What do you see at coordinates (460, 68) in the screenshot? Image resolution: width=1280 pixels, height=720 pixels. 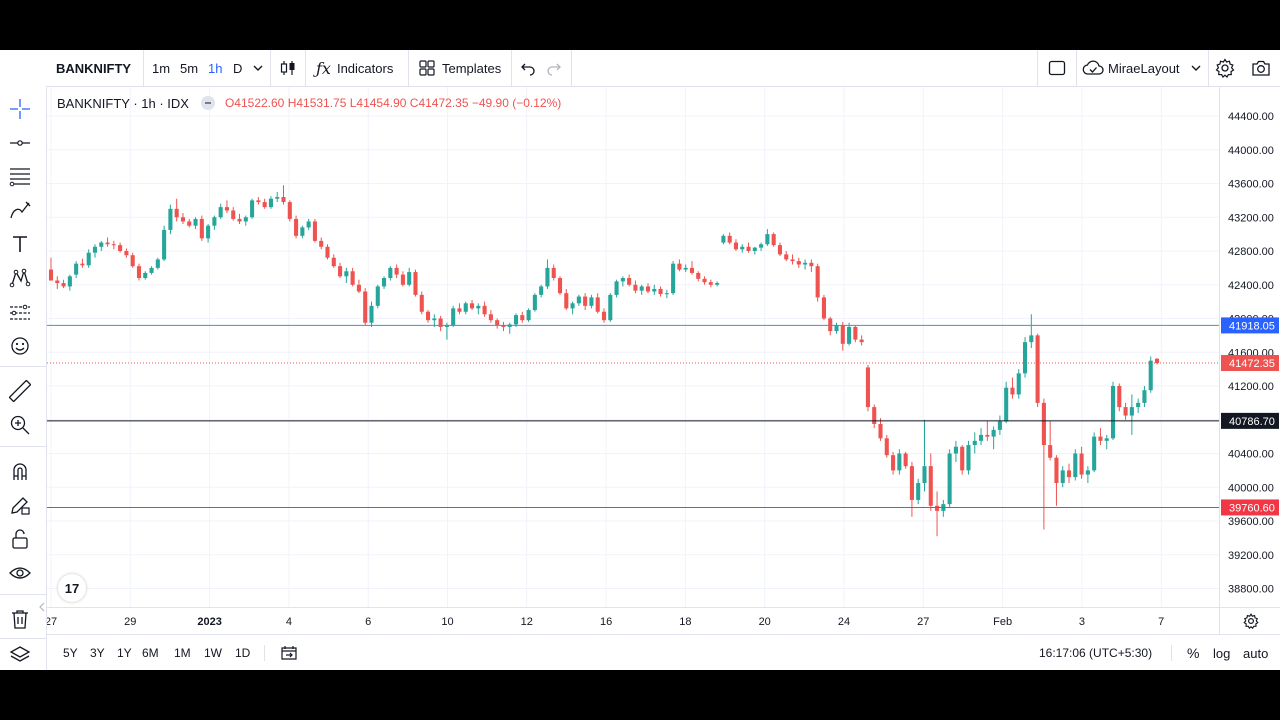 I see `templates-button: Templates` at bounding box center [460, 68].